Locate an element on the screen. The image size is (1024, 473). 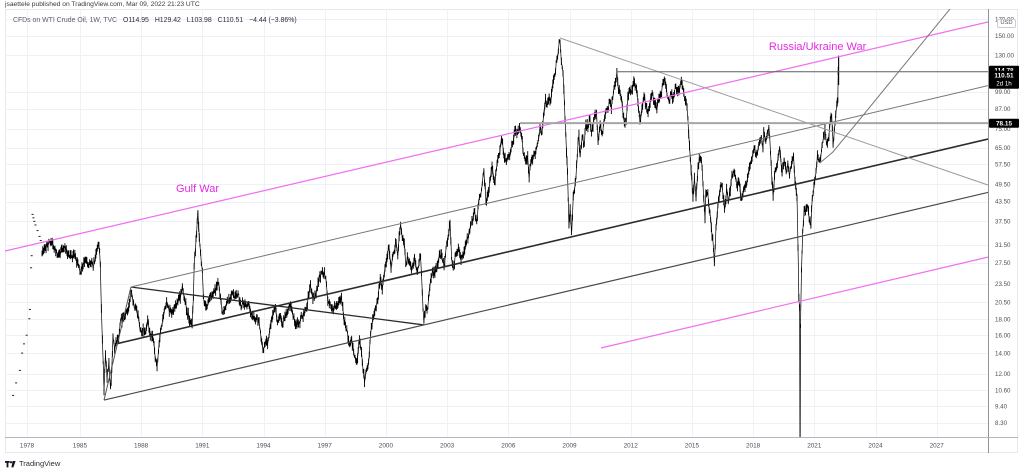
time-axis-label: 2024 is located at coordinates (875, 446).